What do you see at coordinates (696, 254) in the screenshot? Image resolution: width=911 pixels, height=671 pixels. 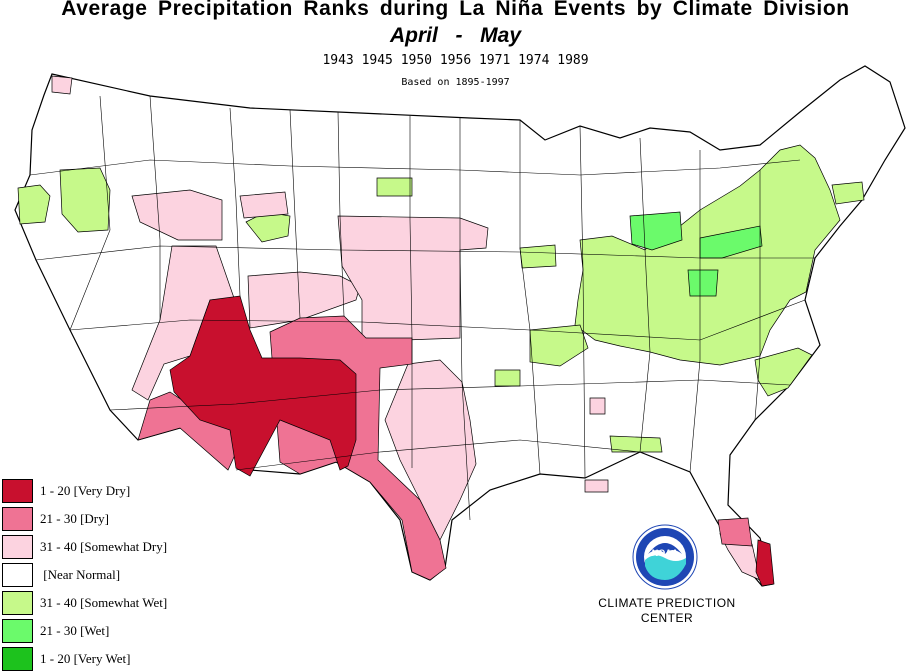 I see `wet-divisions` at bounding box center [696, 254].